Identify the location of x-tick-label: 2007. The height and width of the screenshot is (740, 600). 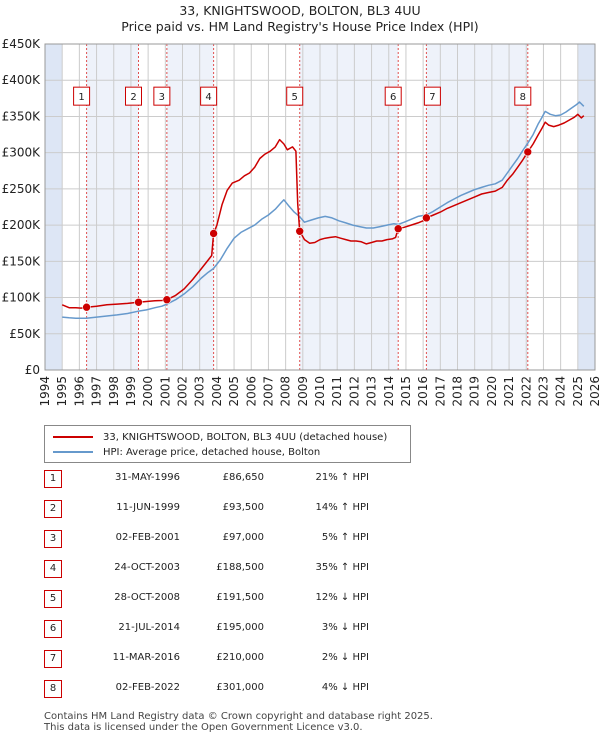
(268, 391).